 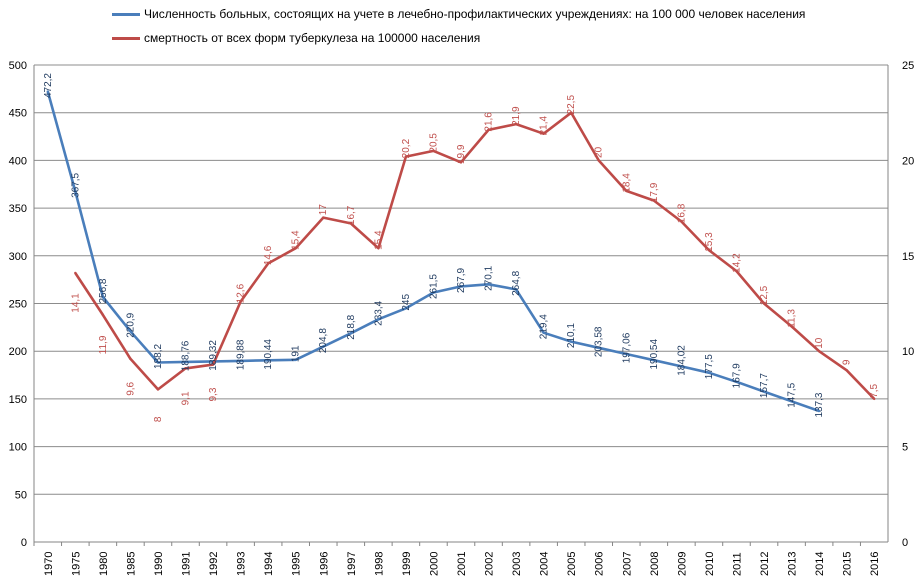 I want to click on data-label-patients: 147,5, so click(x=792, y=394).